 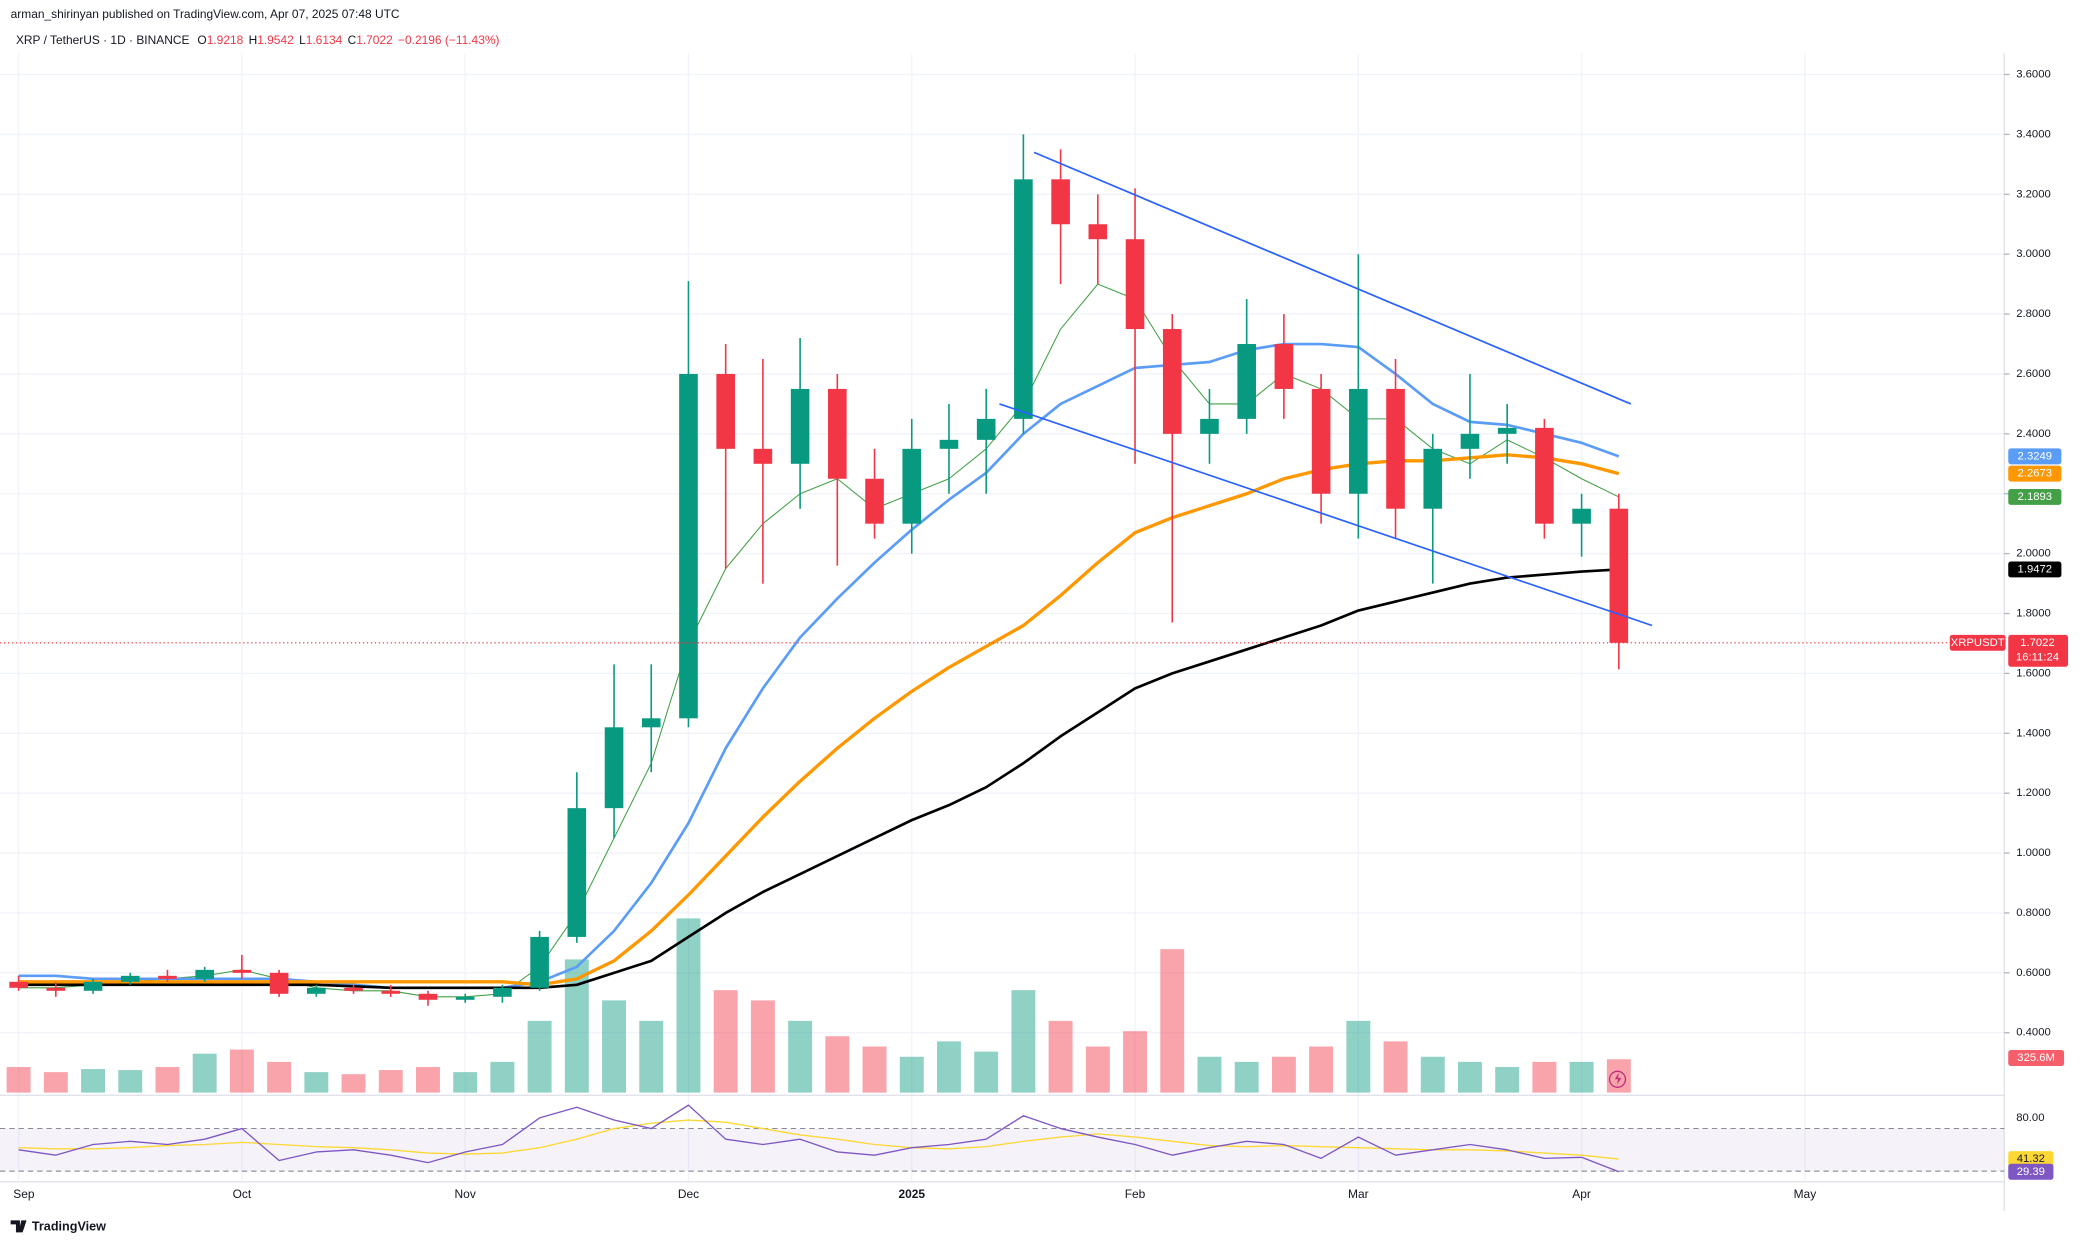 I want to click on price-tag-label: 2.3249, so click(x=2035, y=456).